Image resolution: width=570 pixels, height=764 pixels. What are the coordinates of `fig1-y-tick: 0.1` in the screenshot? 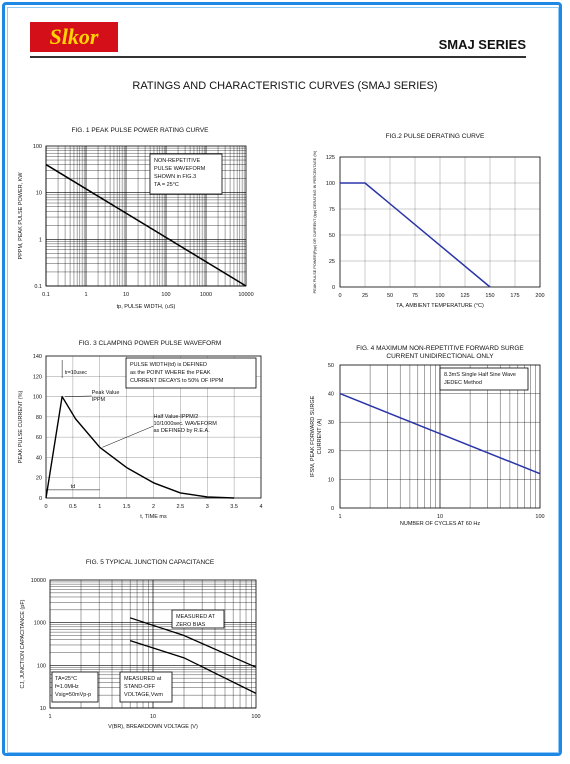 It's located at (38, 287).